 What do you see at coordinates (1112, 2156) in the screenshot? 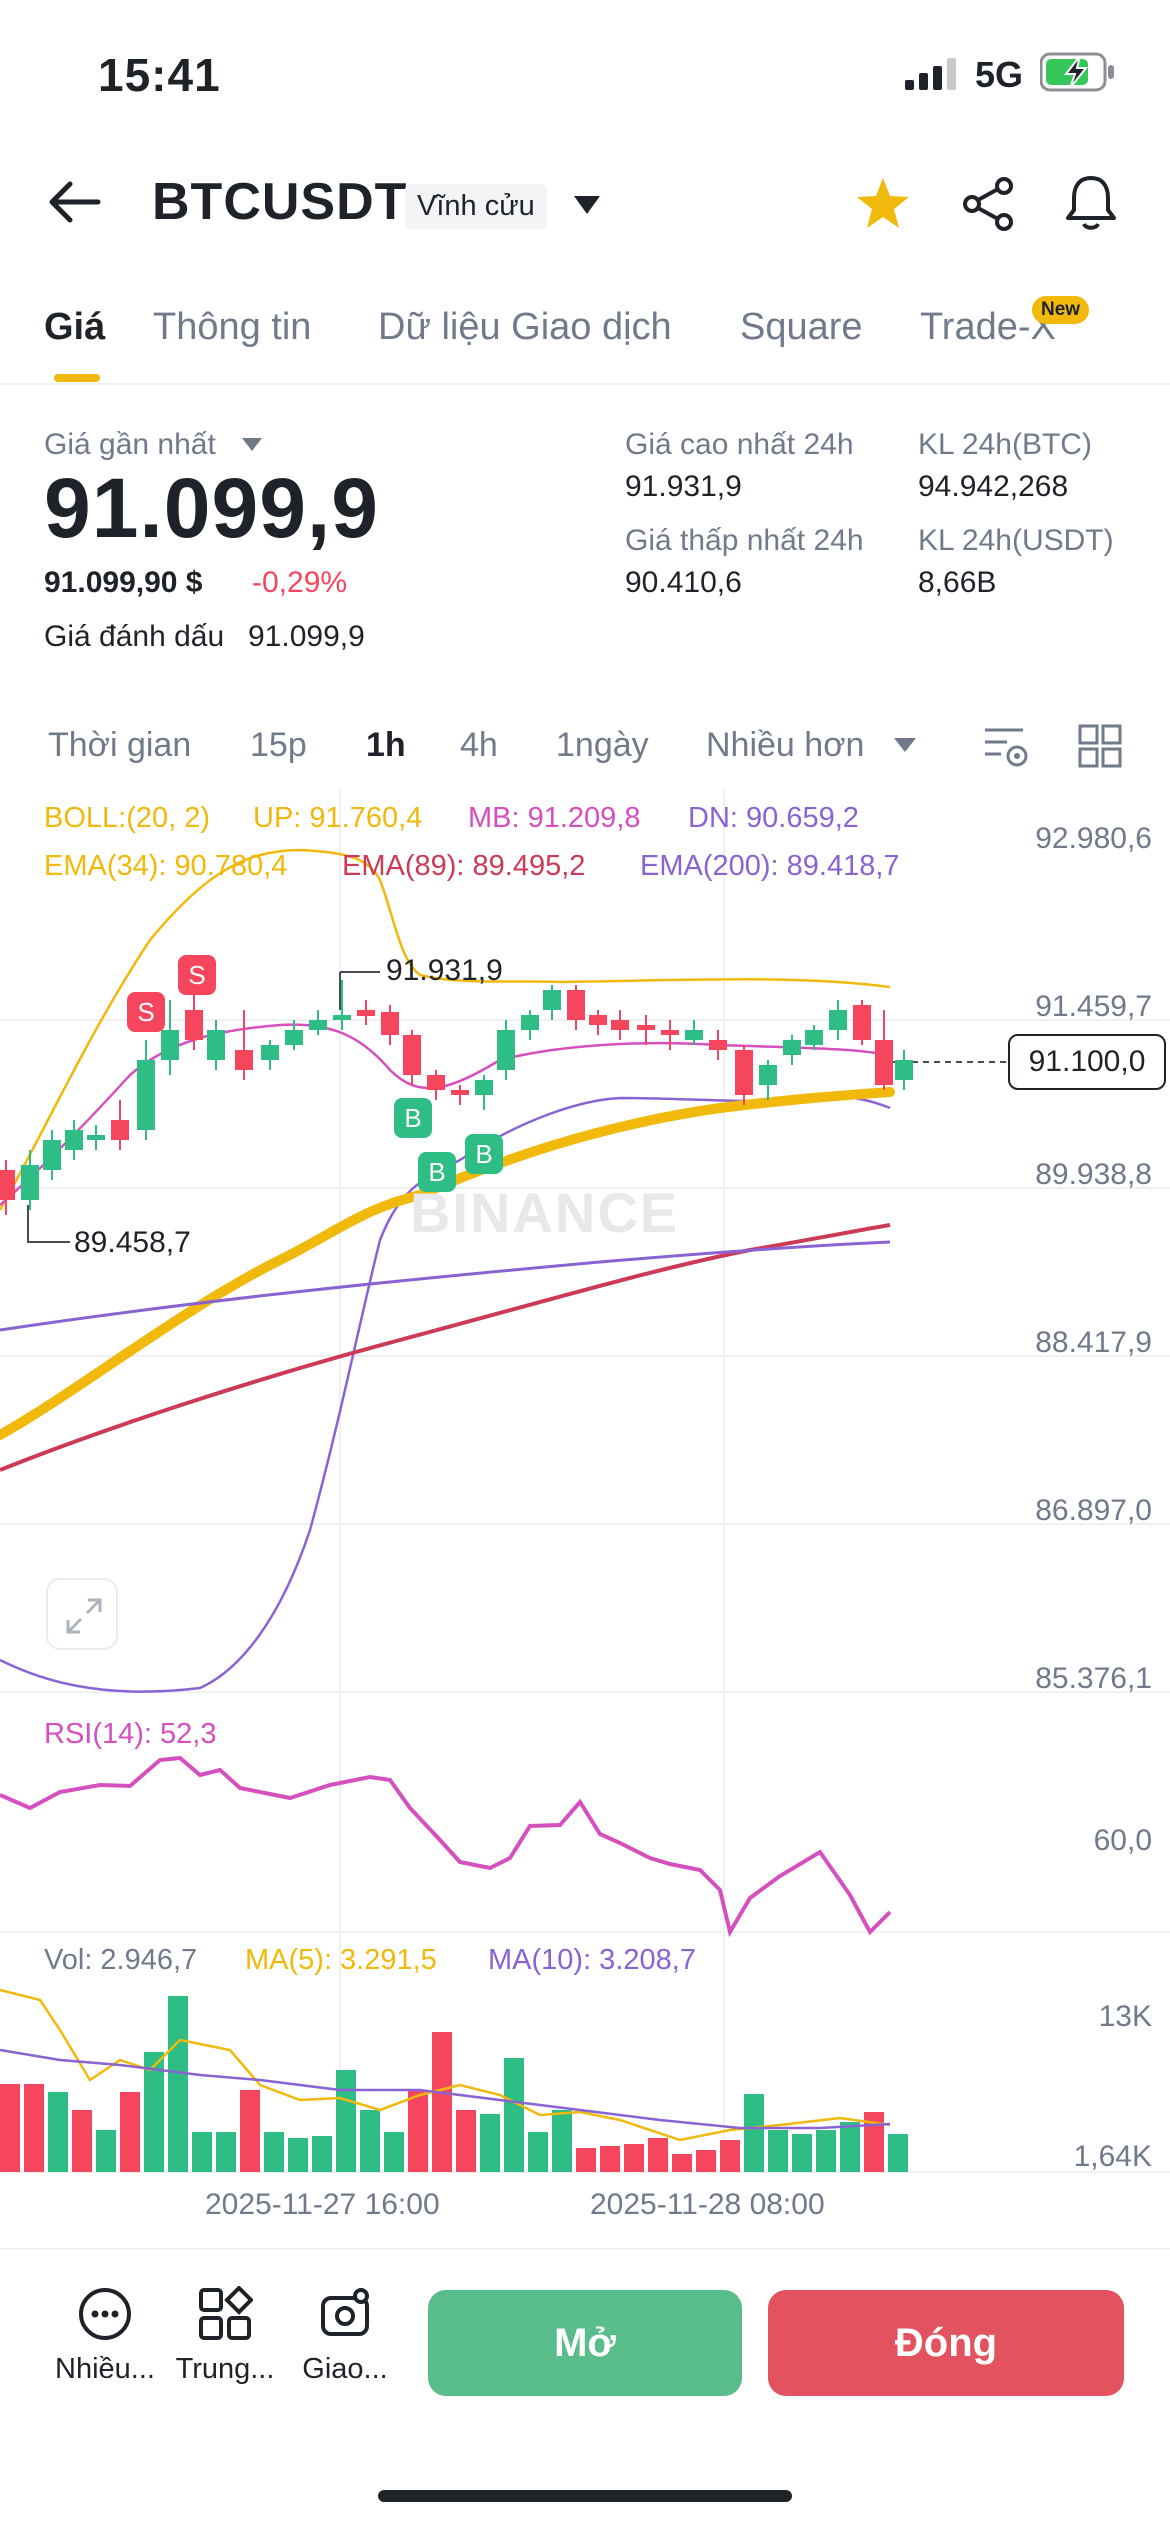
I see `vol-tick: 1,64K` at bounding box center [1112, 2156].